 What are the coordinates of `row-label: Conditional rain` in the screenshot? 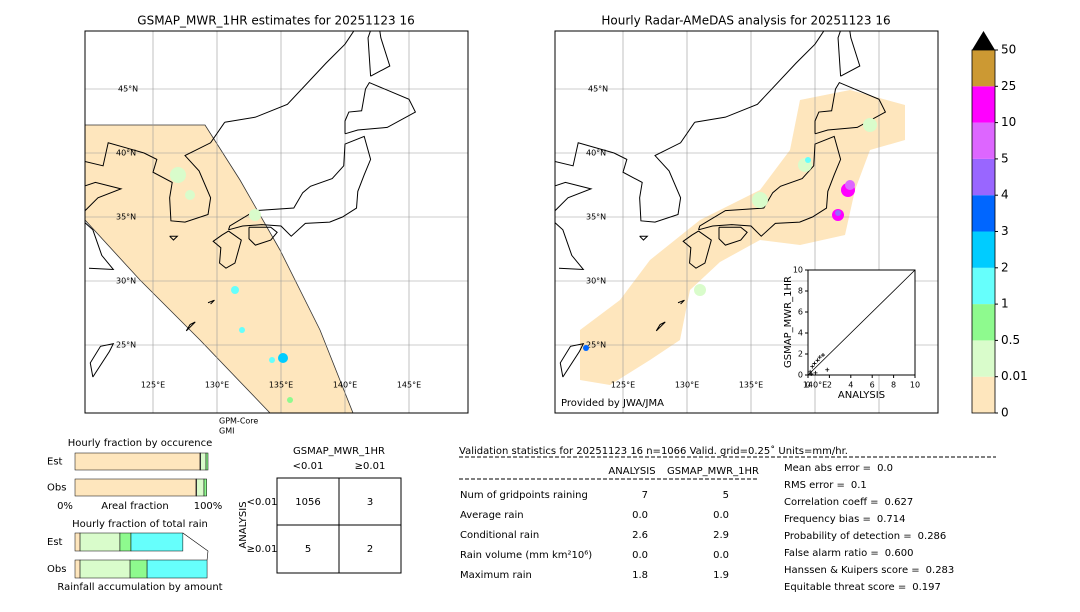 It's located at (499, 535).